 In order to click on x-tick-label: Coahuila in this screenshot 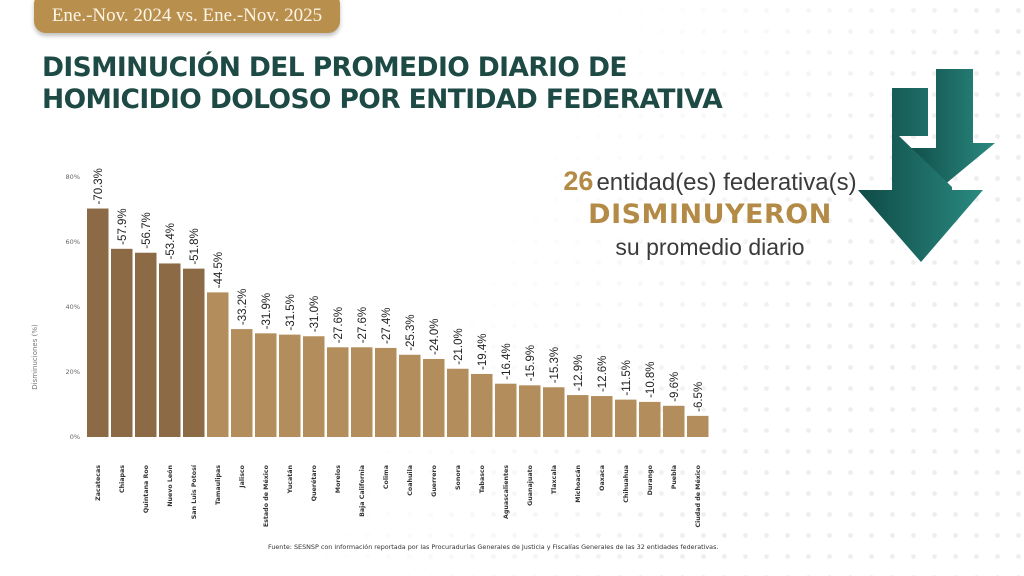, I will do `click(410, 480)`.